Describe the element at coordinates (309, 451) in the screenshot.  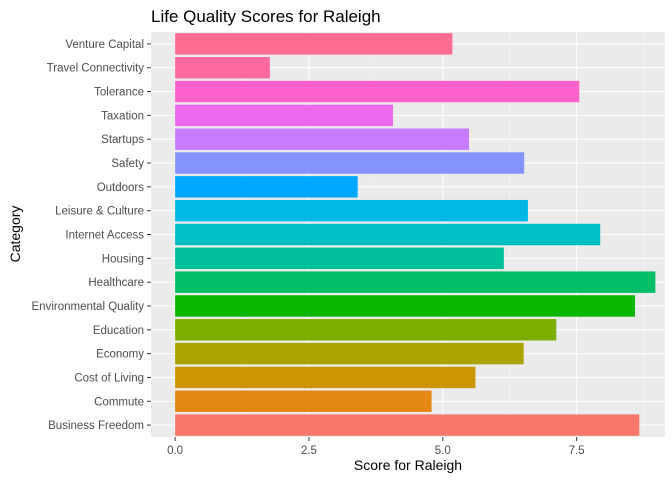
I see `x-tick-label: 2.5` at that location.